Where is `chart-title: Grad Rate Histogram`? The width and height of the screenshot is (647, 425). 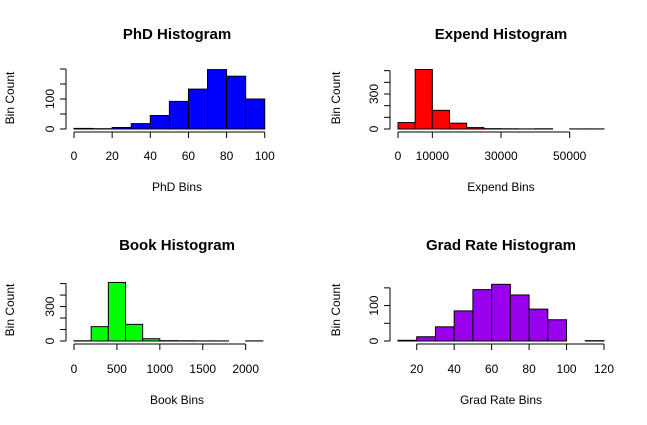 chart-title: Grad Rate Histogram is located at coordinates (501, 245).